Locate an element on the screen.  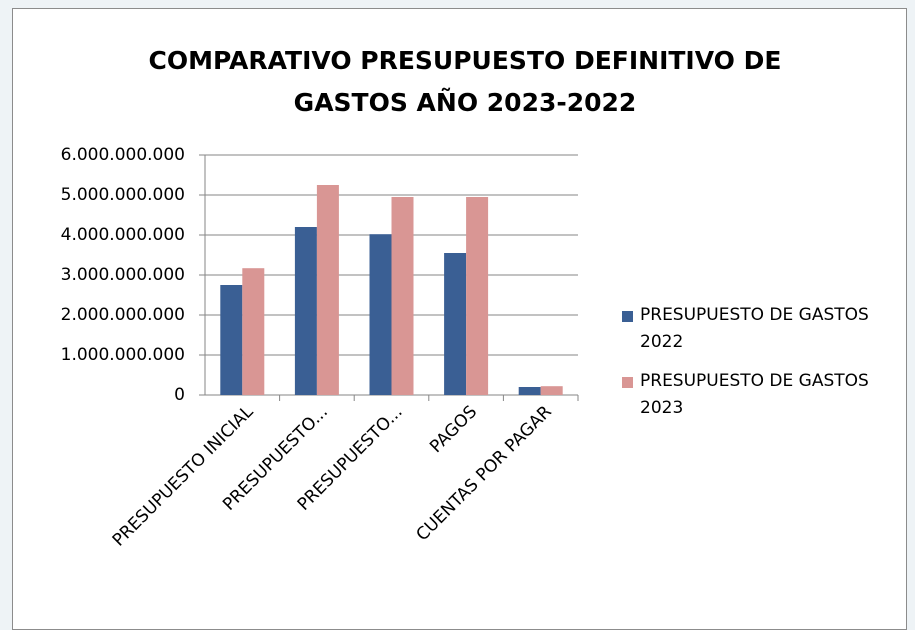
legend-item: PRESUPUESTO DE GASTOS 2022 is located at coordinates (762, 329).